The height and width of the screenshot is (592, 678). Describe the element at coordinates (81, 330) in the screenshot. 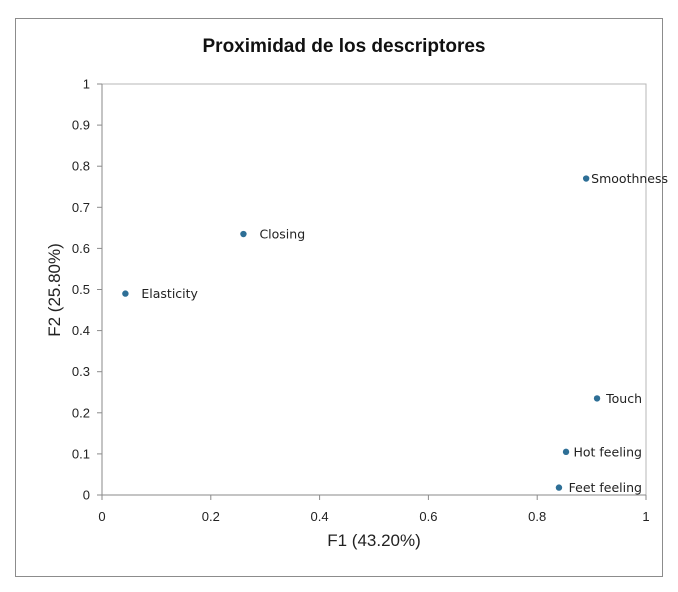

I see `y-tick-label: 0.4` at that location.